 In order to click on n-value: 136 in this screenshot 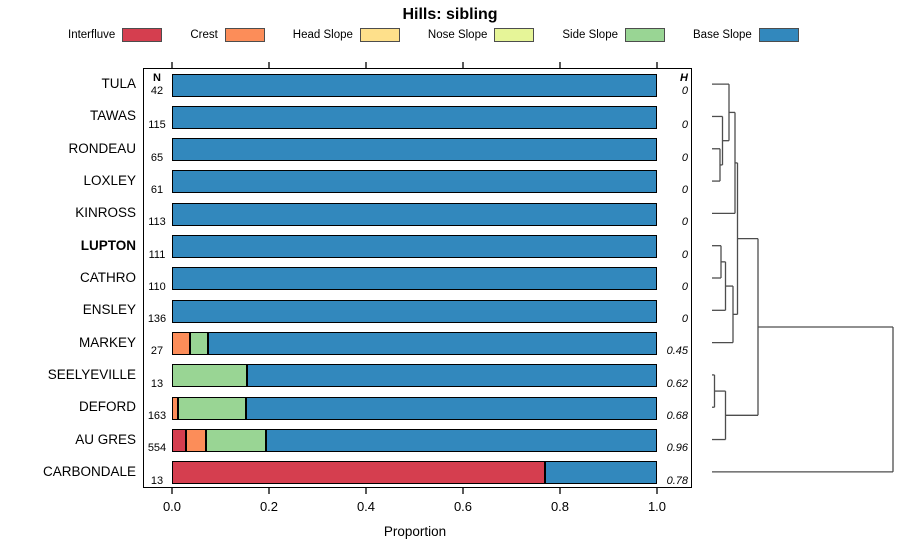, I will do `click(157, 319)`.